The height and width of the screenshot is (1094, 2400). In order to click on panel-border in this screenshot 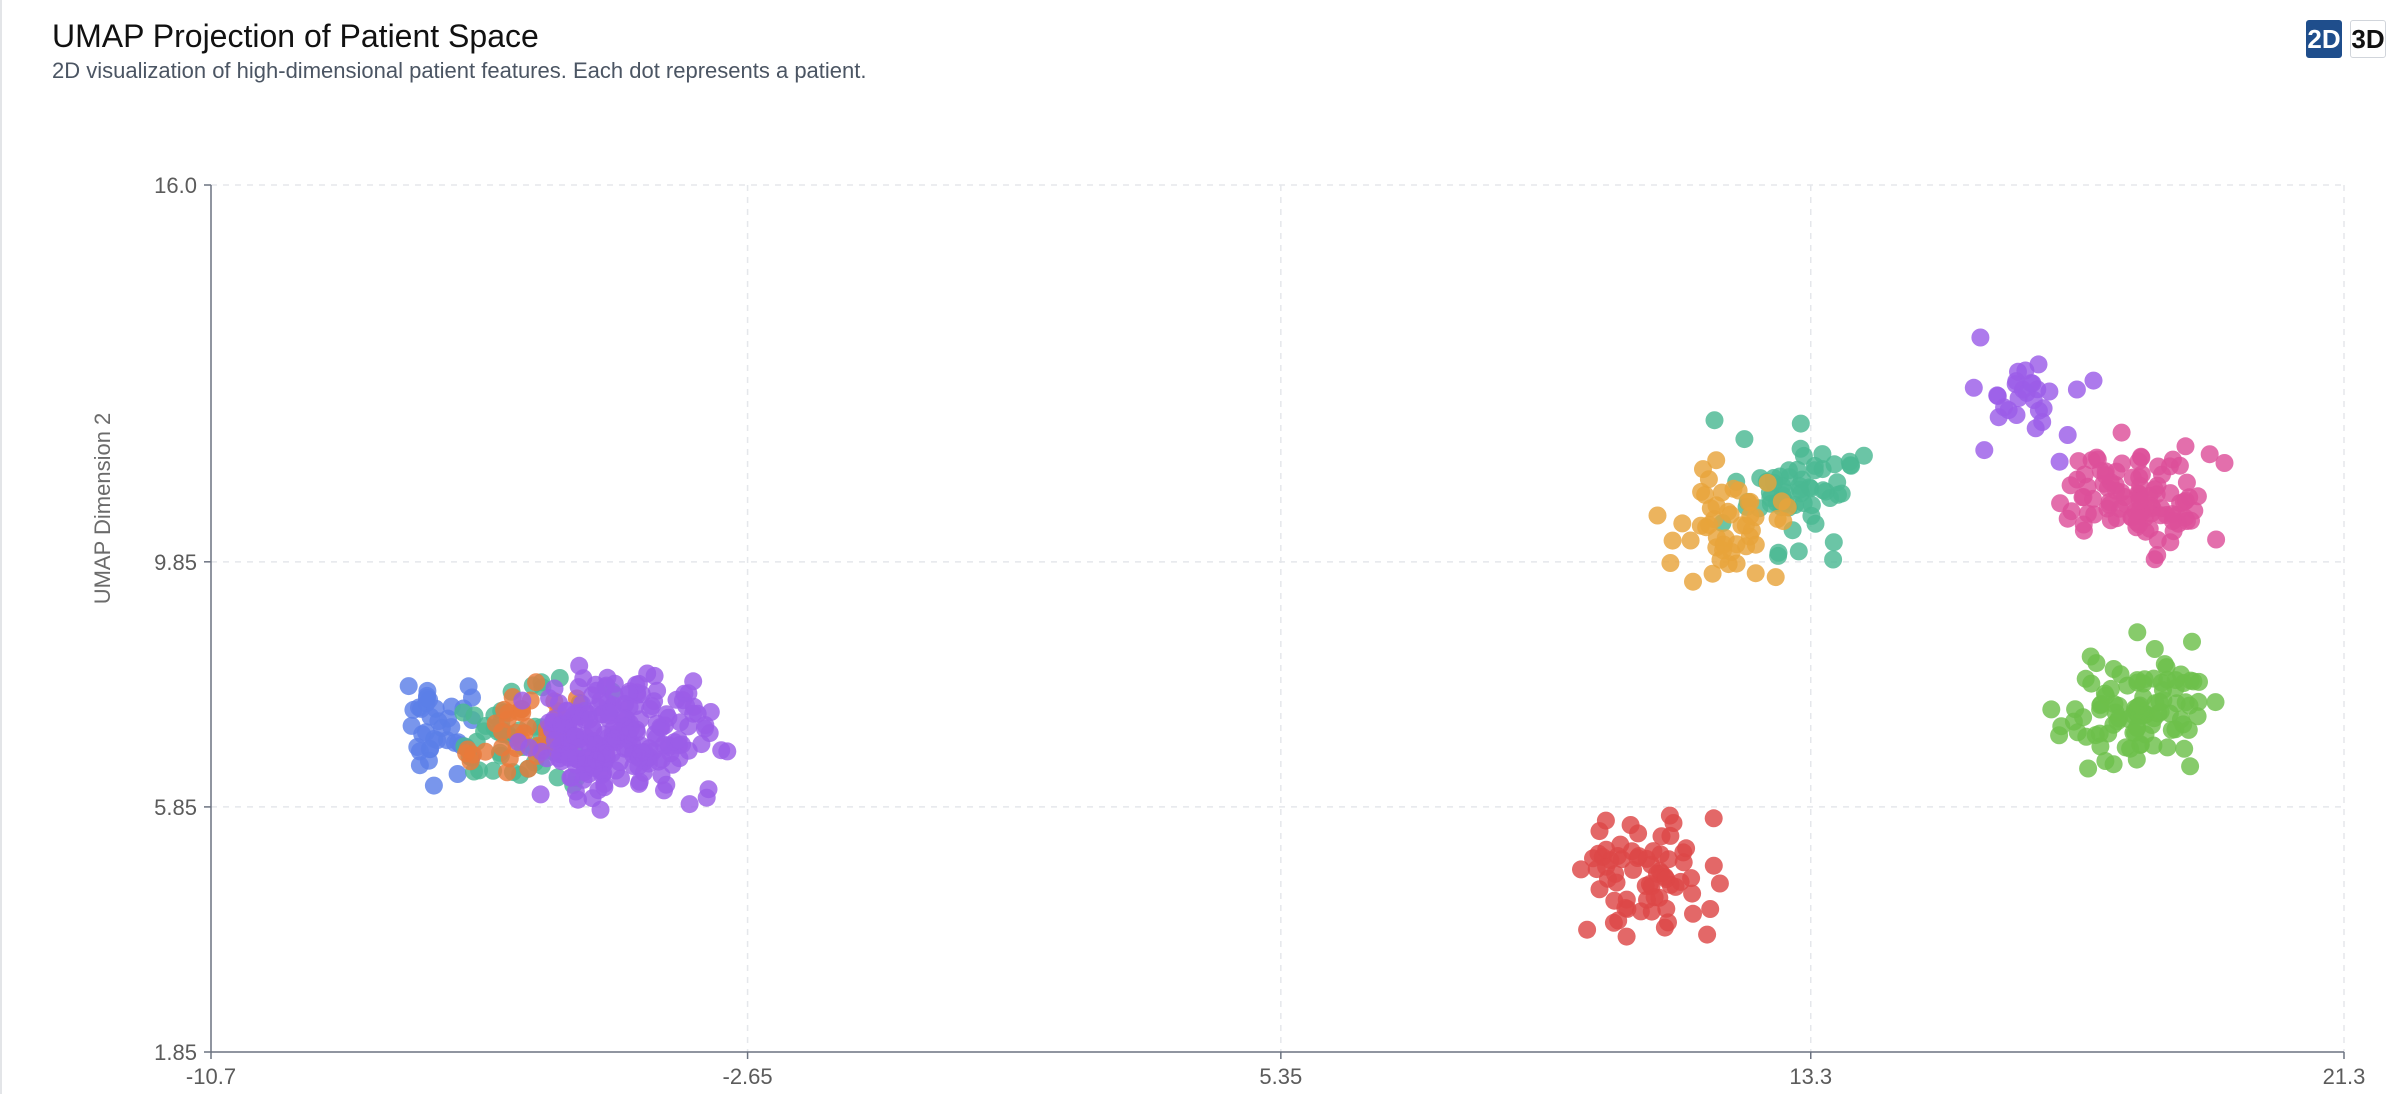, I will do `click(1, 547)`.